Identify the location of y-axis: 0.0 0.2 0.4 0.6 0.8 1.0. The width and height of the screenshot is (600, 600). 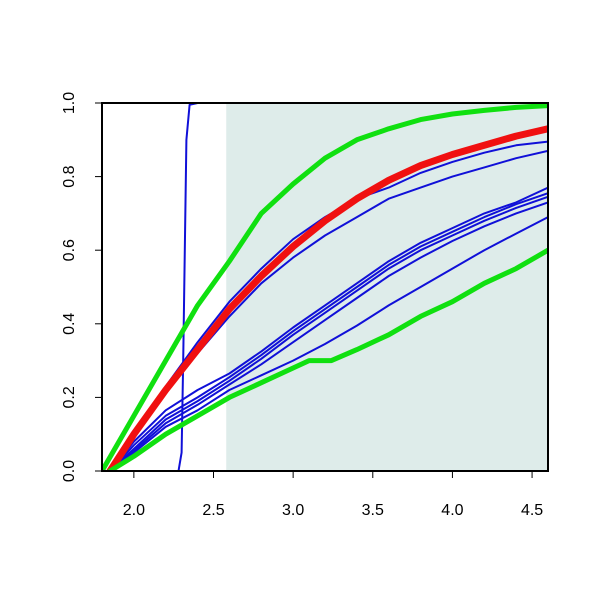
(82, 287).